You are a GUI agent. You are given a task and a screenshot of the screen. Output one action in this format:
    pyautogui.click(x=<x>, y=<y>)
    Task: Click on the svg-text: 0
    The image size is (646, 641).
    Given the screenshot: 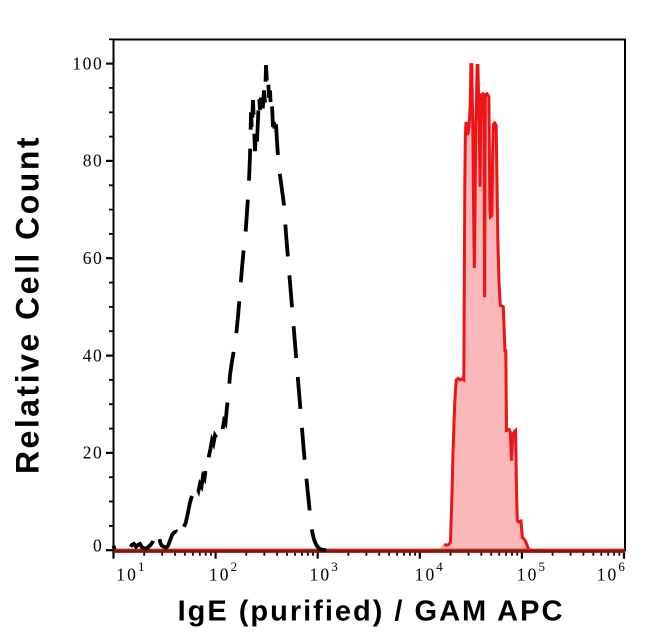 What is the action you would take?
    pyautogui.click(x=98, y=545)
    